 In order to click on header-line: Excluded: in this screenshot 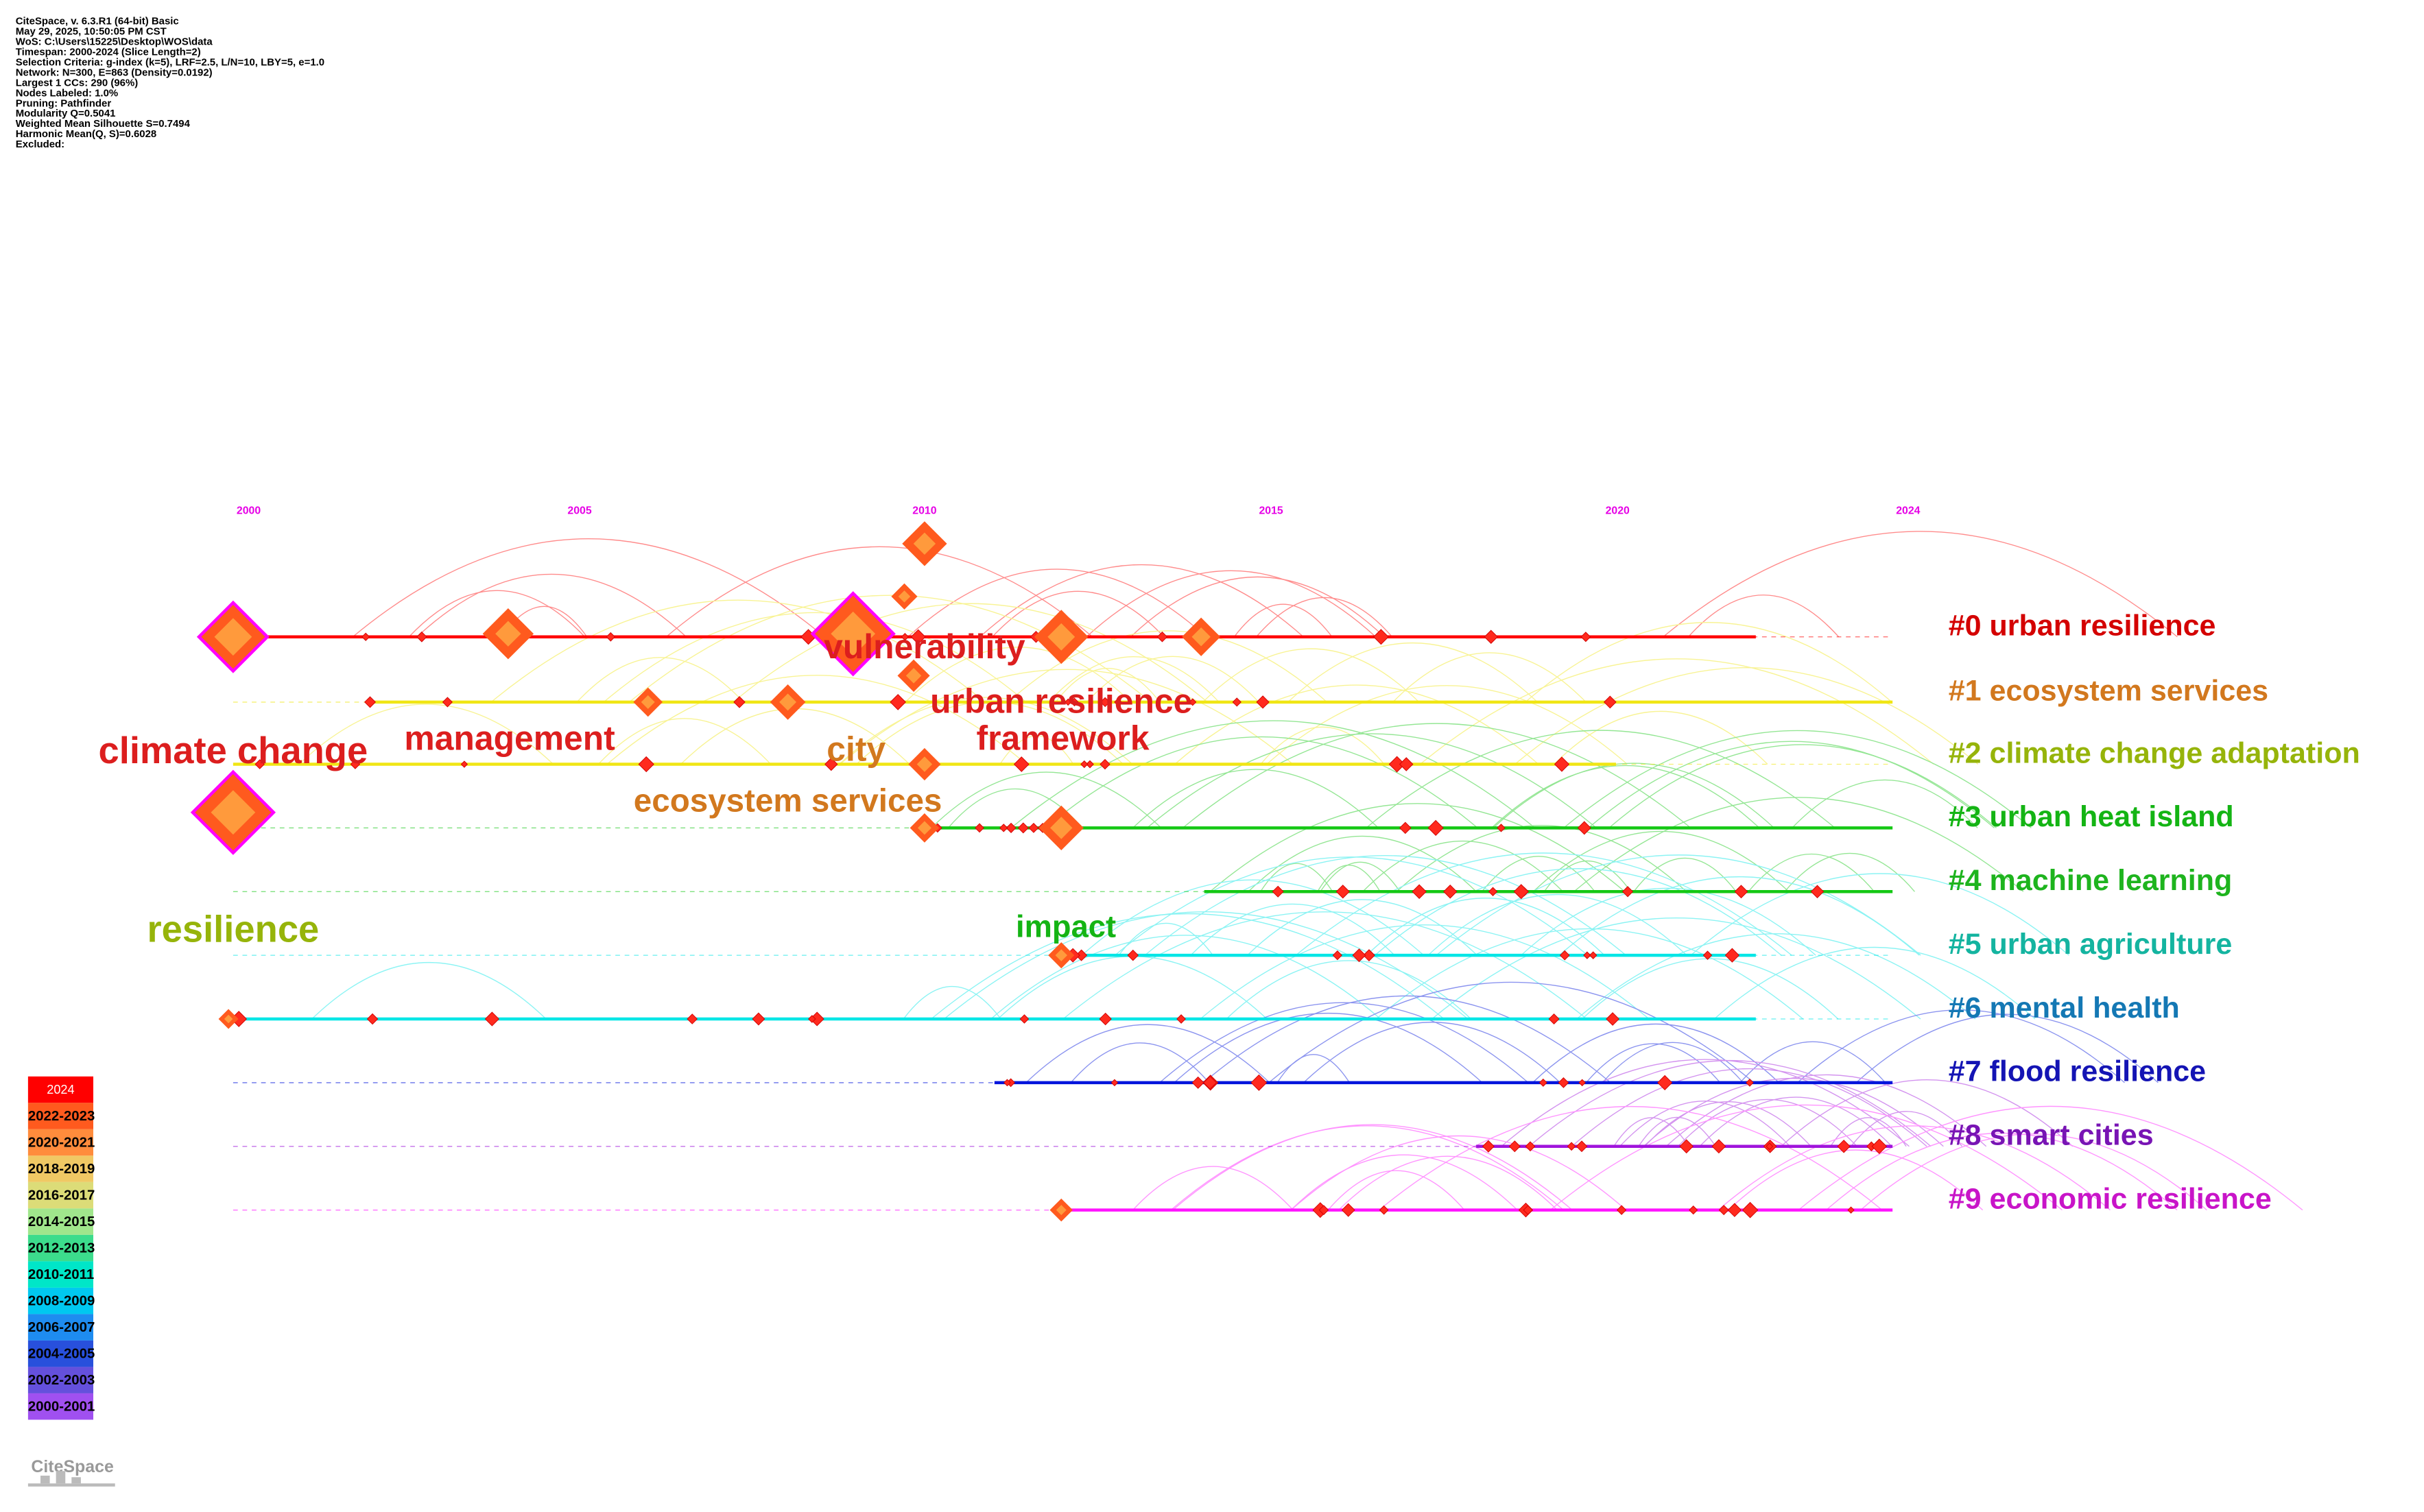, I will do `click(40, 144)`.